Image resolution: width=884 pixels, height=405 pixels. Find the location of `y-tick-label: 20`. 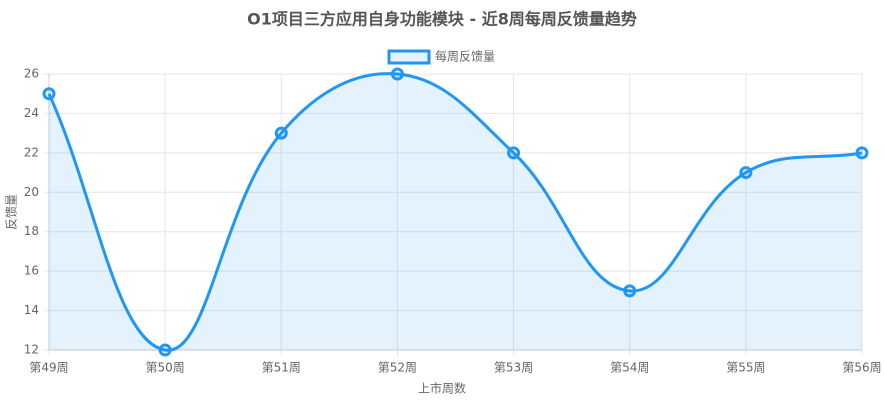

y-tick-label: 20 is located at coordinates (31, 192).